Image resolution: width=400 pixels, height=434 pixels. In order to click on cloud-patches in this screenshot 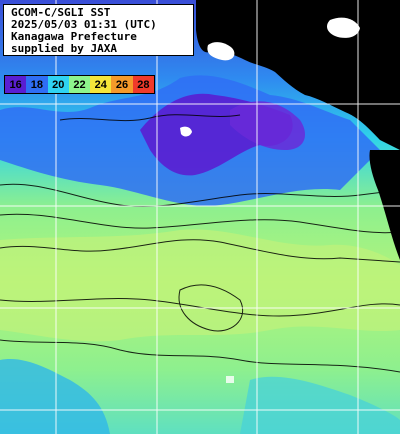, I will do `click(270, 77)`.